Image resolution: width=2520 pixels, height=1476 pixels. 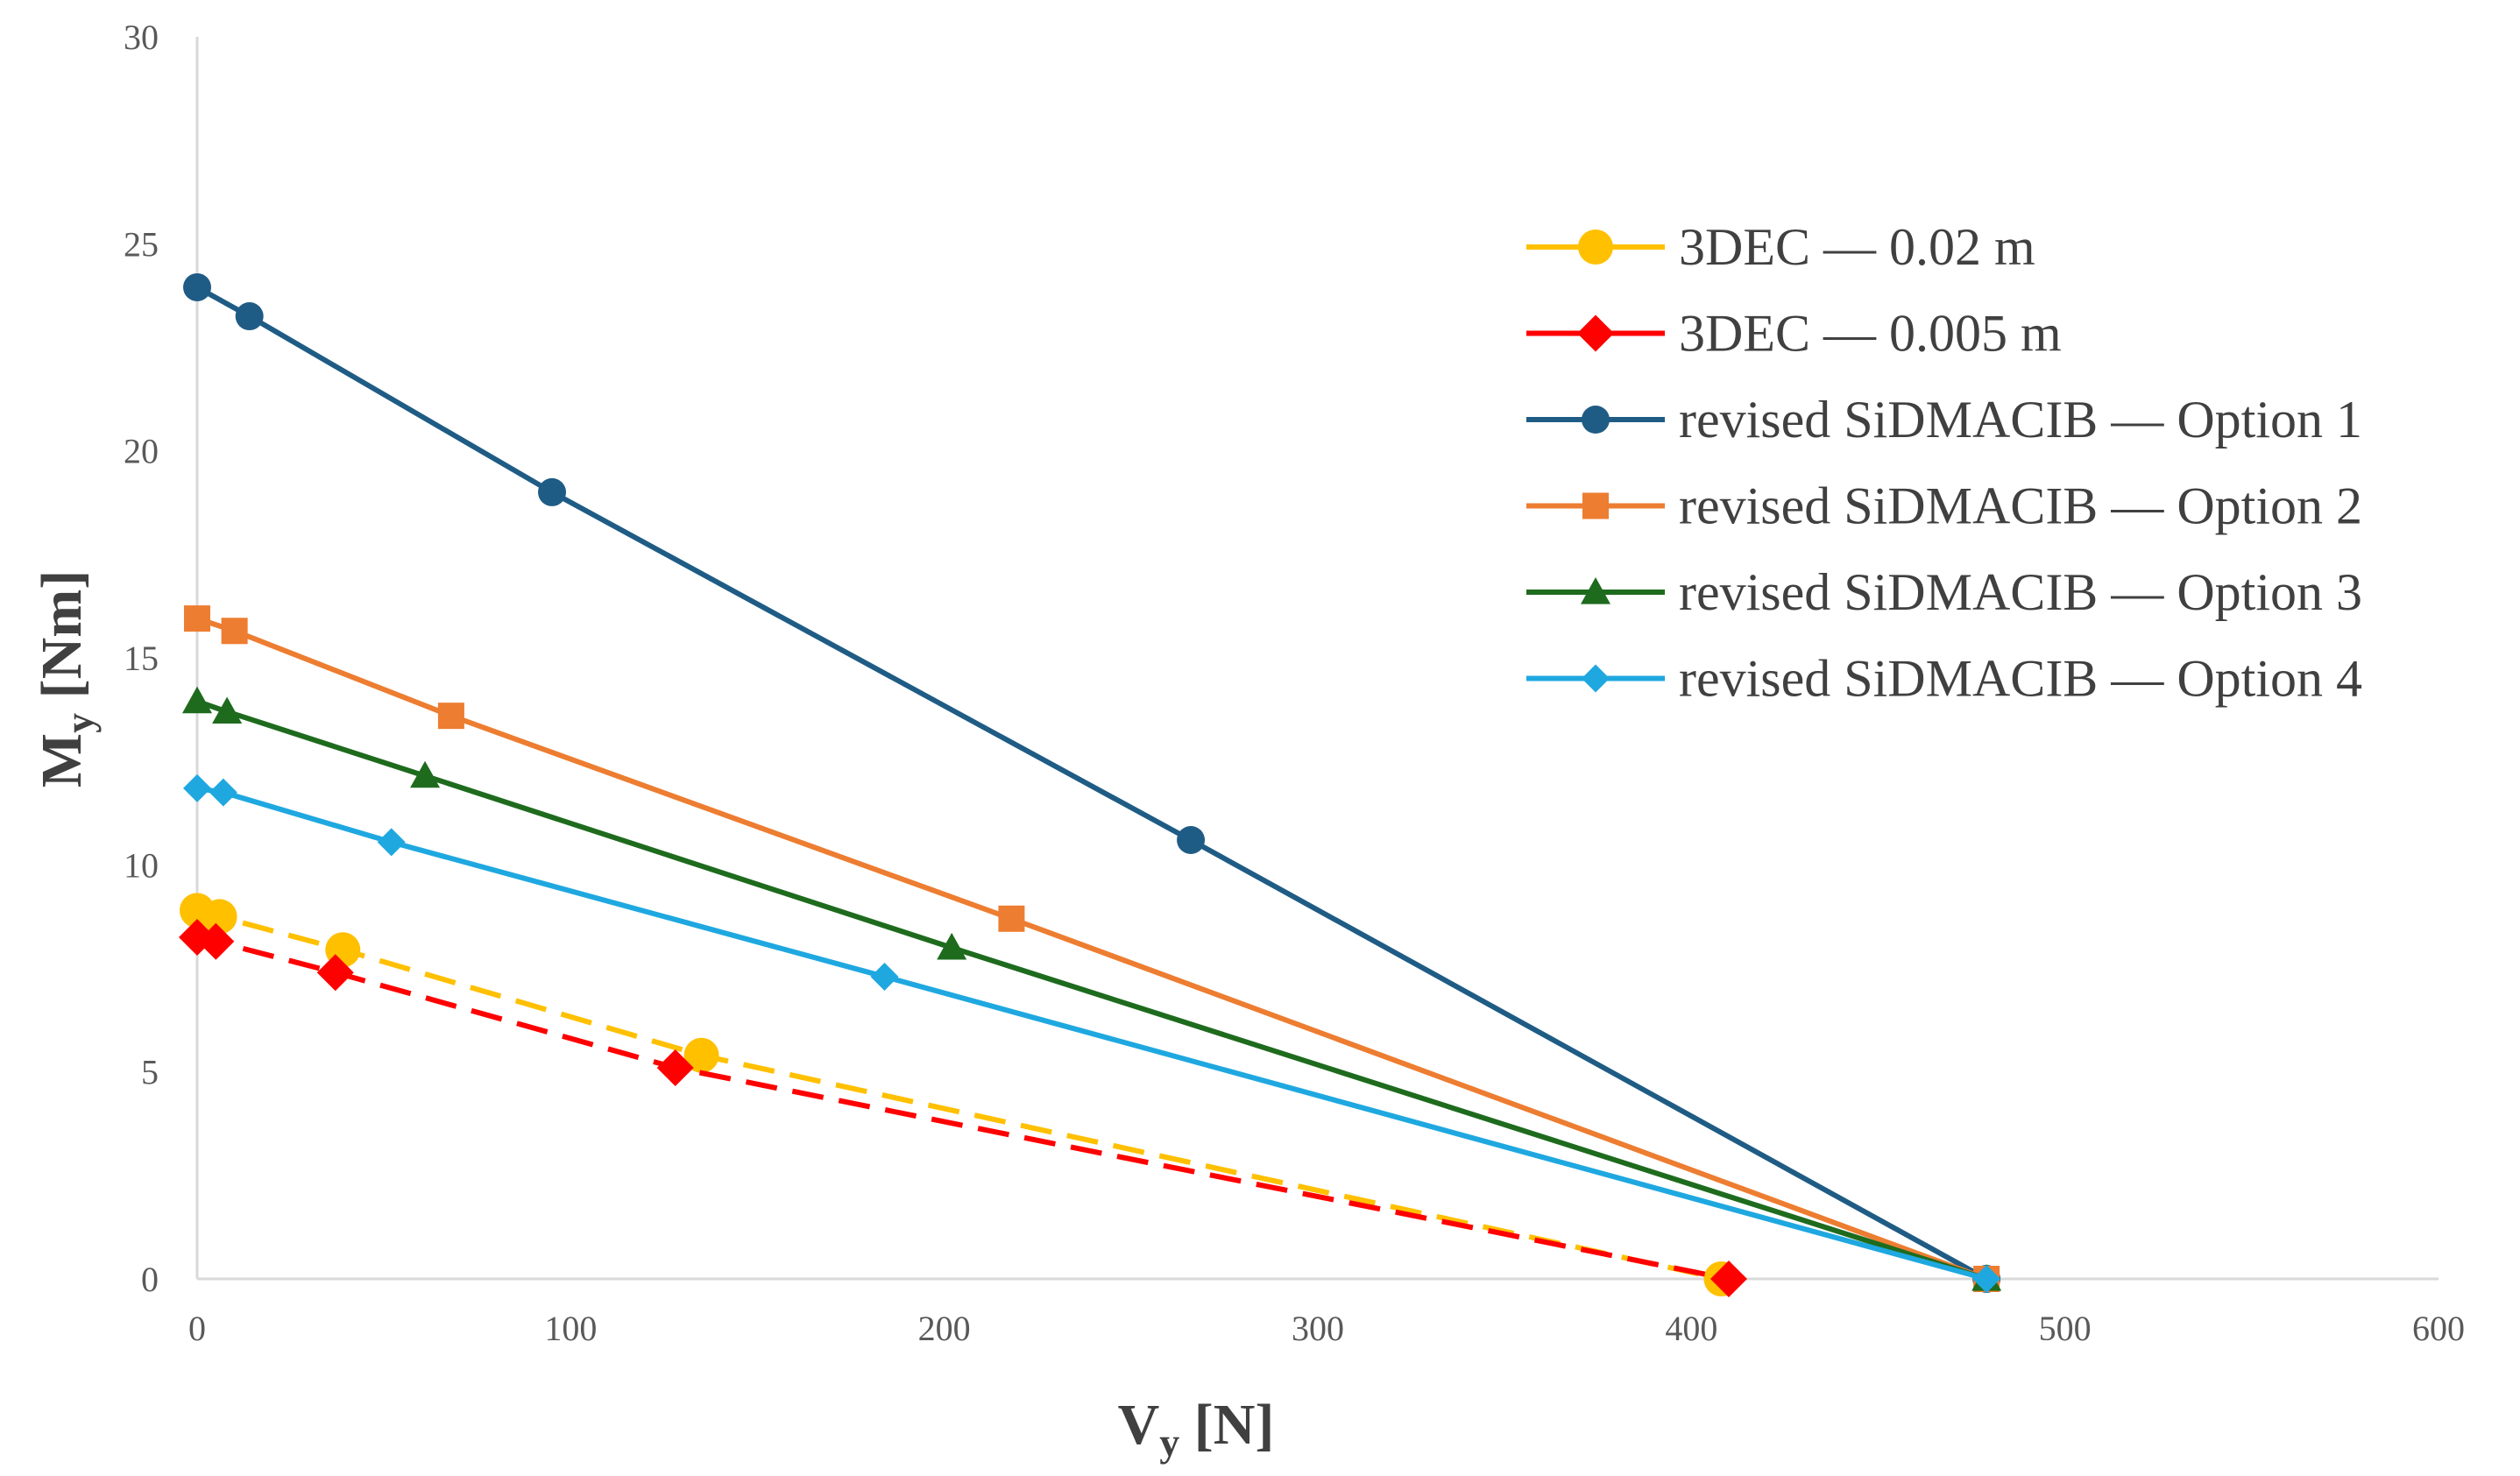 I want to click on legend-item: revised SiDMACIB — Option 4, so click(x=1944, y=679).